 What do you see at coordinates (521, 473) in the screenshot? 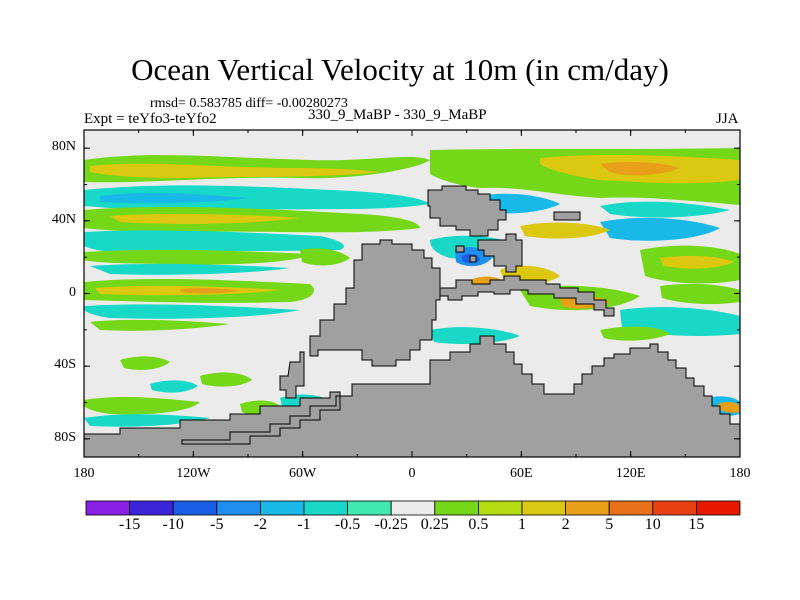
I see `lon-label: 60E` at bounding box center [521, 473].